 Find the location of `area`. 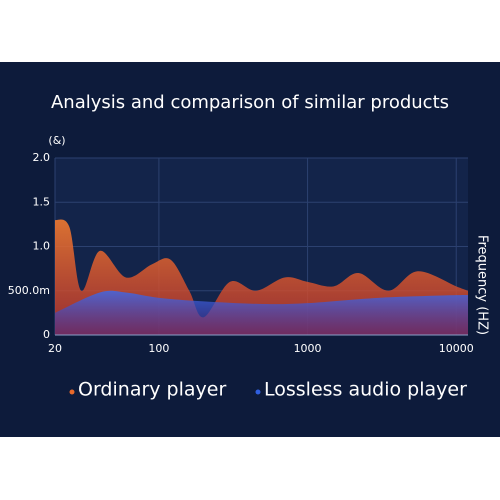

area is located at coordinates (261, 312).